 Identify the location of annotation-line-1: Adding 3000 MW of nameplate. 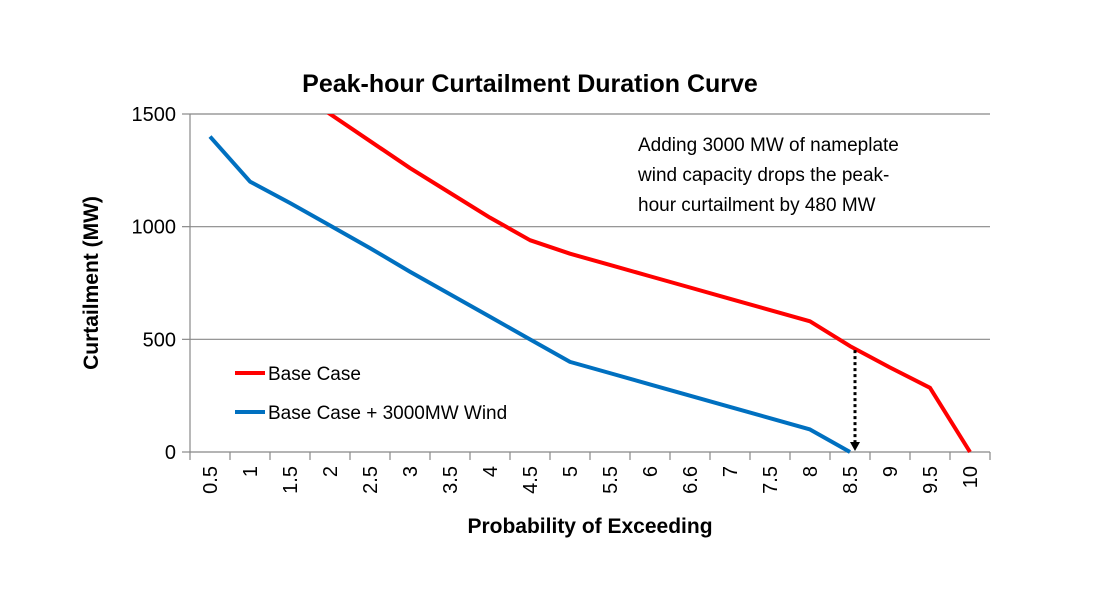
(768, 145).